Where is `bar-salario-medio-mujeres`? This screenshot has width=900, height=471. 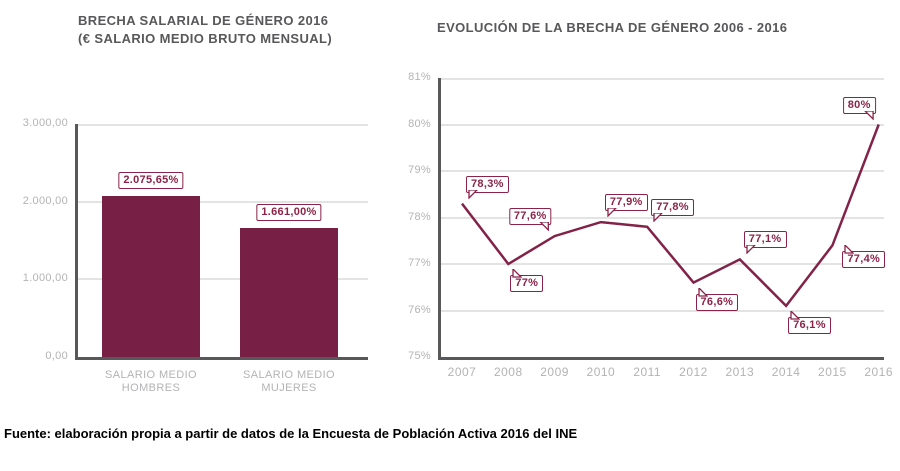 bar-salario-medio-mujeres is located at coordinates (289, 292).